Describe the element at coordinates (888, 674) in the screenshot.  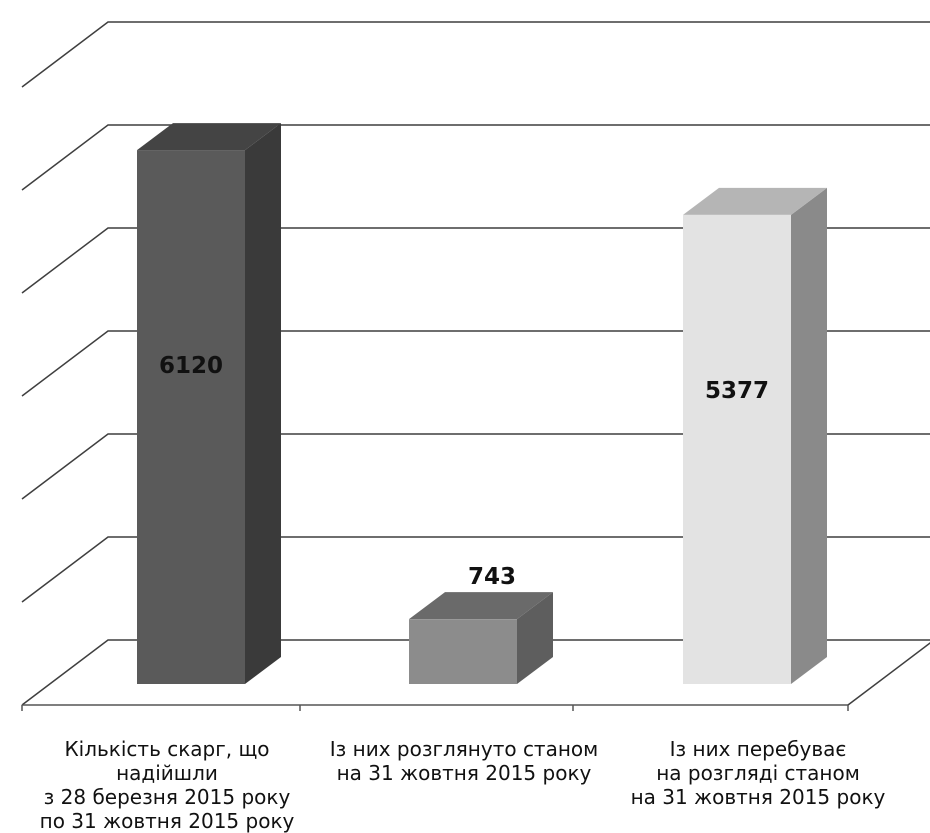
I see `floor-edge-right` at that location.